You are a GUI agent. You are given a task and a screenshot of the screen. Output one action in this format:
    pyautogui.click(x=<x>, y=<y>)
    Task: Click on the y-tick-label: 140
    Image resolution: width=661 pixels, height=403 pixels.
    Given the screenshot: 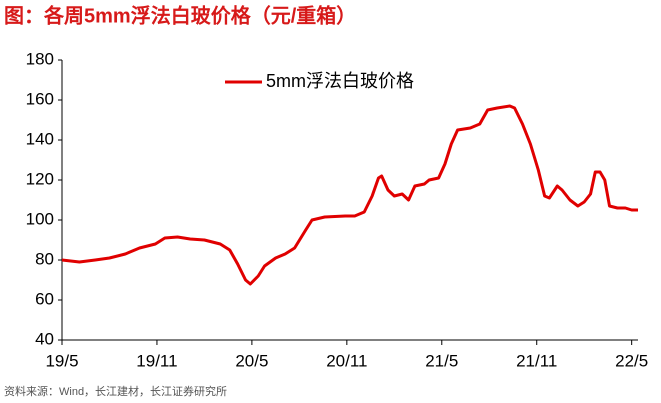 What is the action you would take?
    pyautogui.click(x=40, y=138)
    